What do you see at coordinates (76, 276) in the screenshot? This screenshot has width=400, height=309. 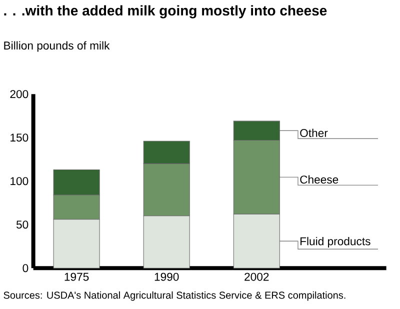 I see `x-tick-label: 1975` at bounding box center [76, 276].